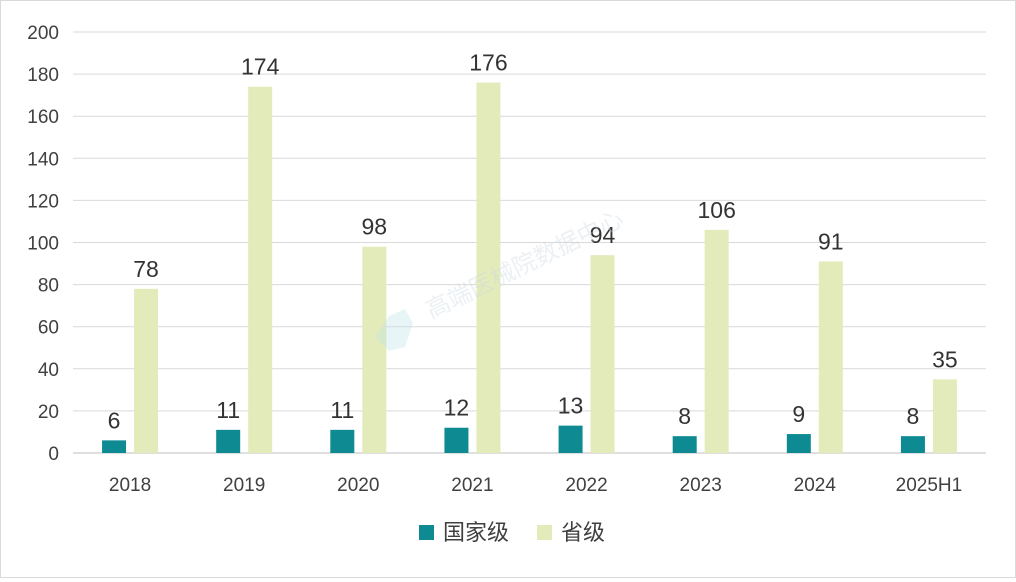 The height and width of the screenshot is (582, 1016). Describe the element at coordinates (375, 227) in the screenshot. I see `data-label: 98` at that location.